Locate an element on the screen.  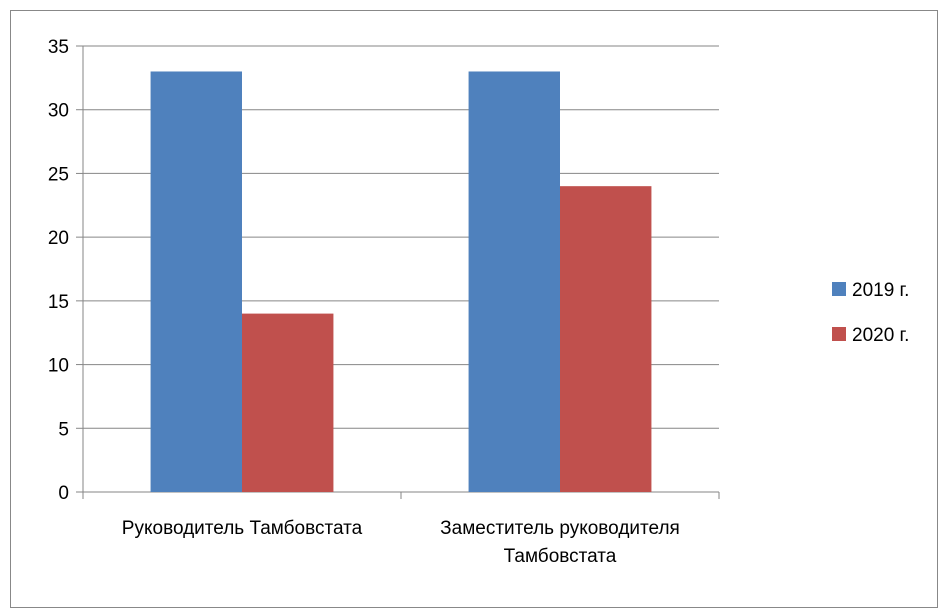
category-label: Руководитель Тамбовстата is located at coordinates (242, 528).